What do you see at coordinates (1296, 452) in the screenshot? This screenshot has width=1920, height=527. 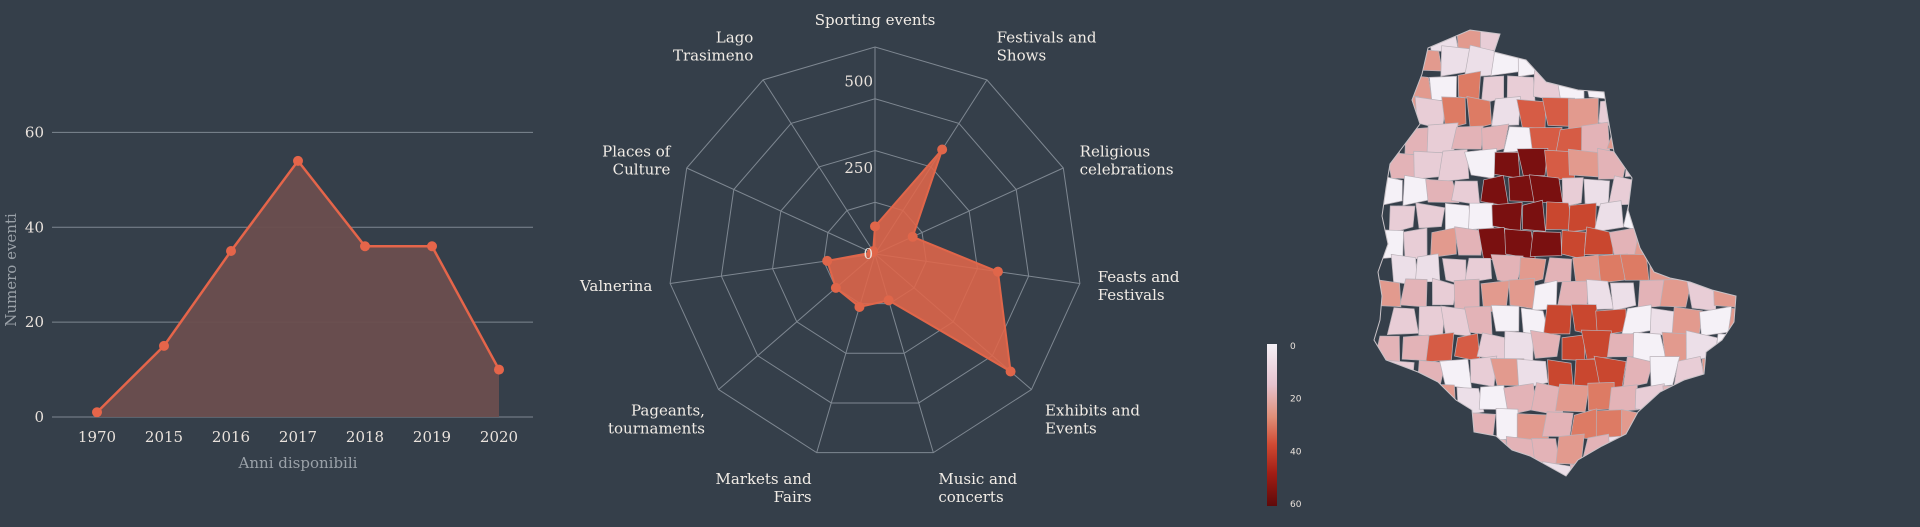 I see `colorbar-tick-label: 40` at bounding box center [1296, 452].